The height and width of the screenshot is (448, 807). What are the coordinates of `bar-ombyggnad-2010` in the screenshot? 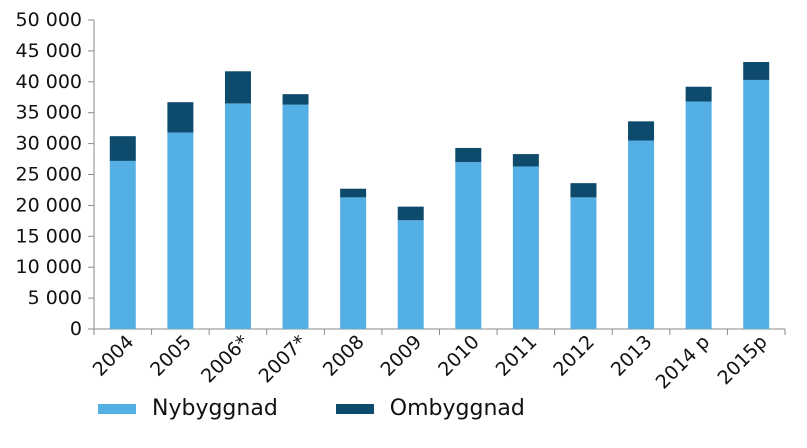 It's located at (468, 155).